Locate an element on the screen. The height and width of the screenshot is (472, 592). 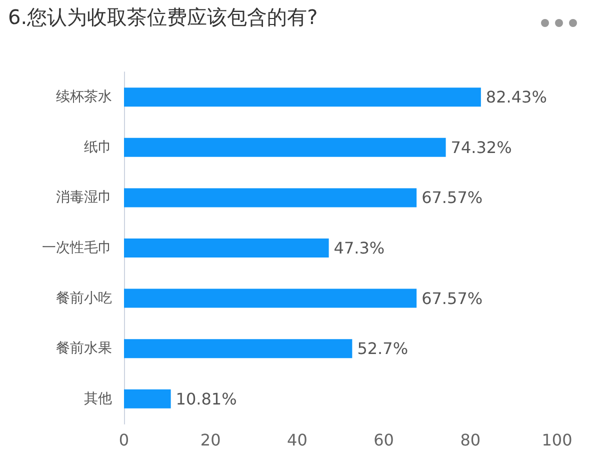
x-tick-label: 80 is located at coordinates (470, 440).